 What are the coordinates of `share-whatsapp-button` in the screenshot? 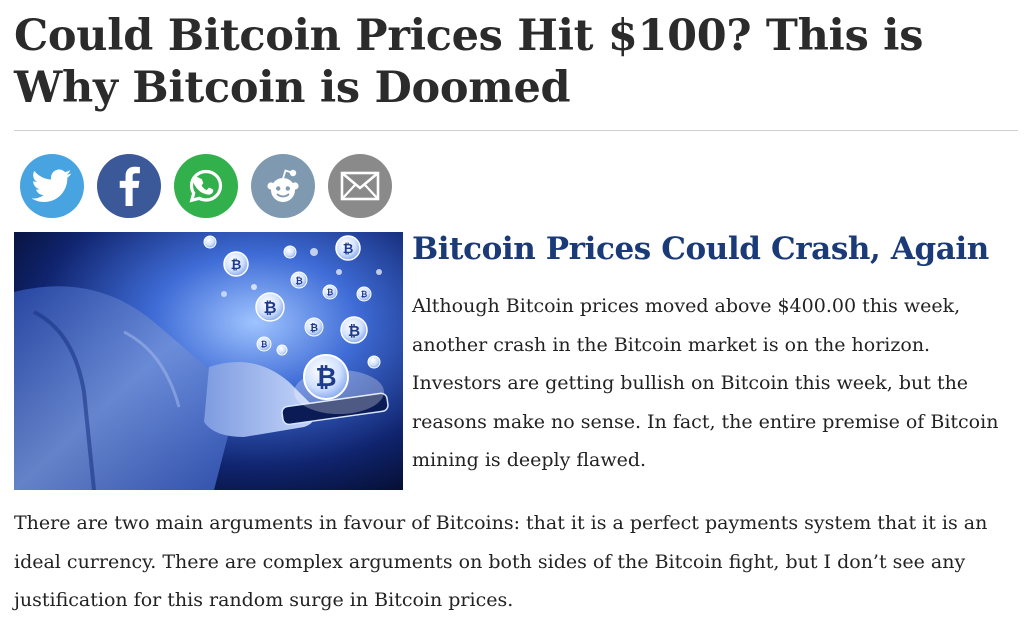 It's located at (206, 186).